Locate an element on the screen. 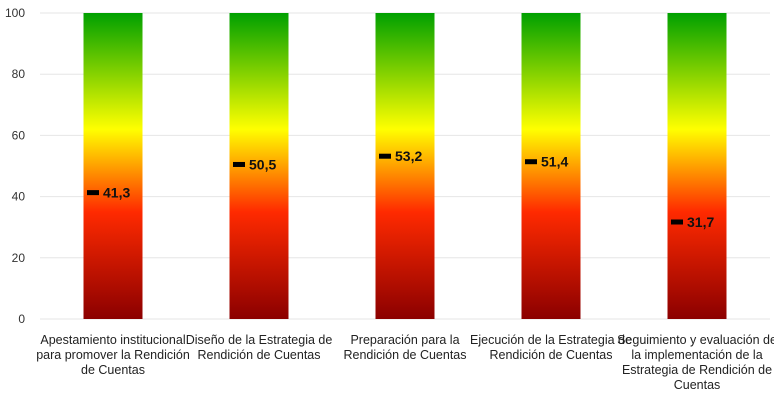 This screenshot has width=774, height=411. y-tick-label: 60 is located at coordinates (19, 135).